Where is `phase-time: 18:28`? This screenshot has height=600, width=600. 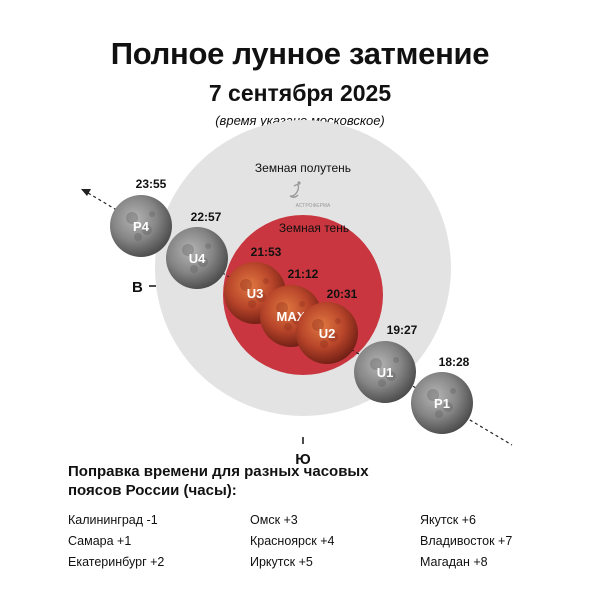 phase-time: 18:28 is located at coordinates (454, 362).